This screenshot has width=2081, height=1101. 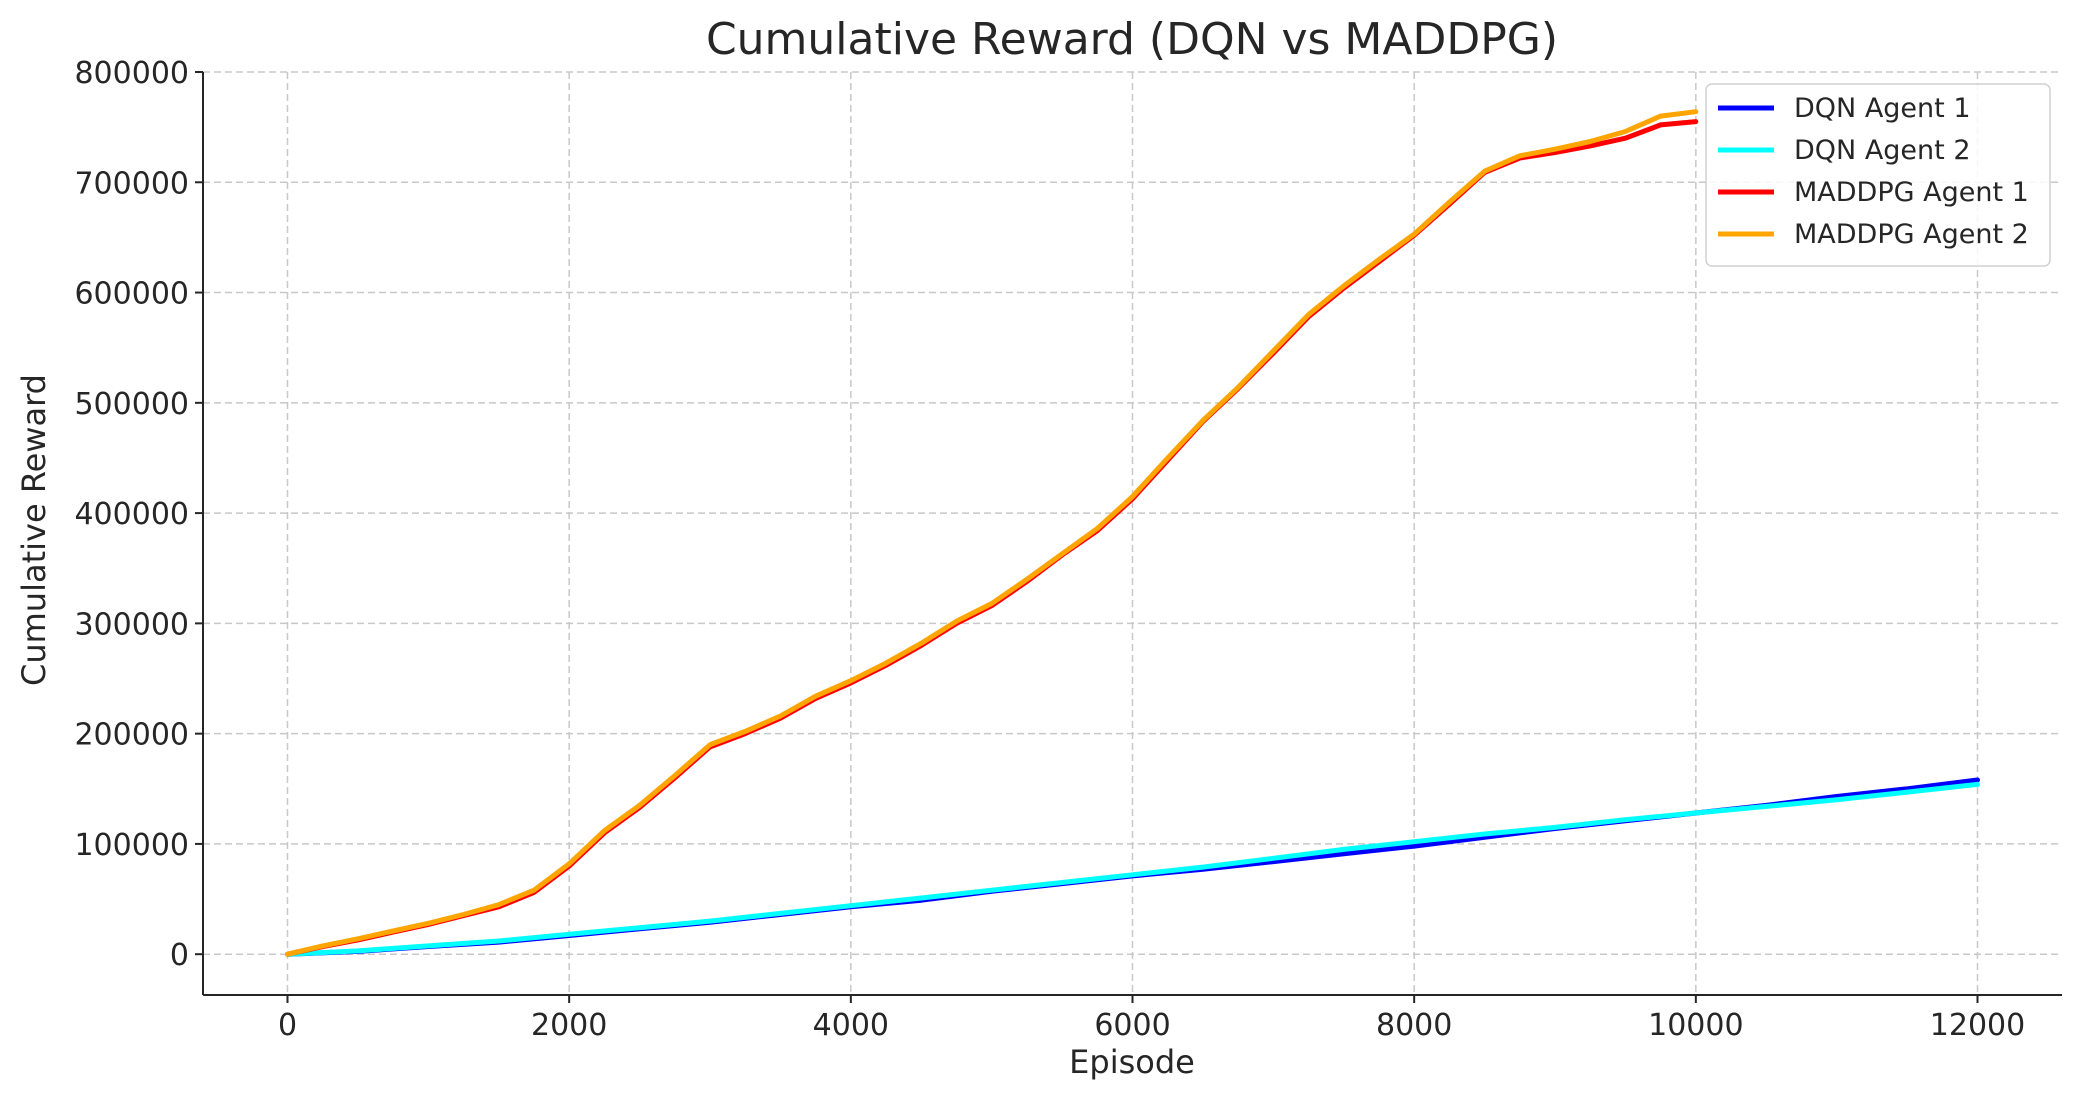 What do you see at coordinates (131, 845) in the screenshot?
I see `y-tick-label: 100000` at bounding box center [131, 845].